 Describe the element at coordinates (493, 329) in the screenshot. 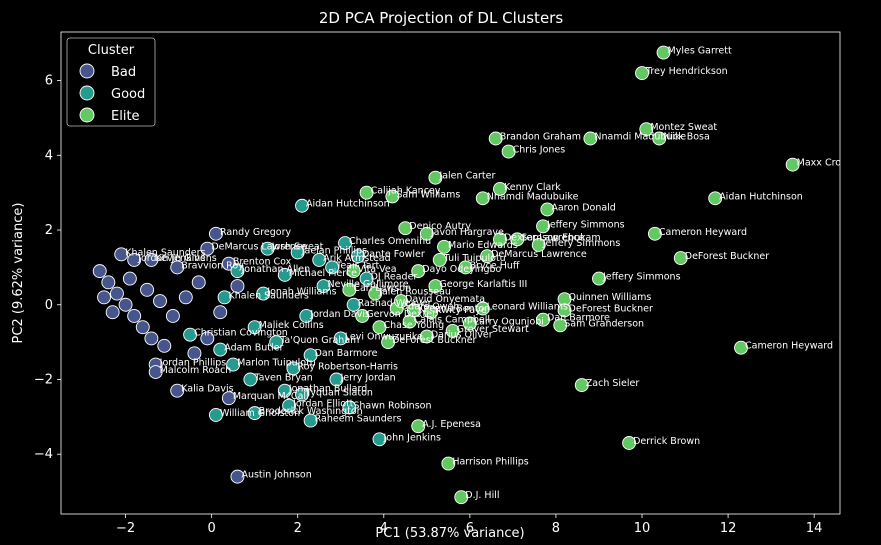

I see `point-label: Grover Stewart` at that location.